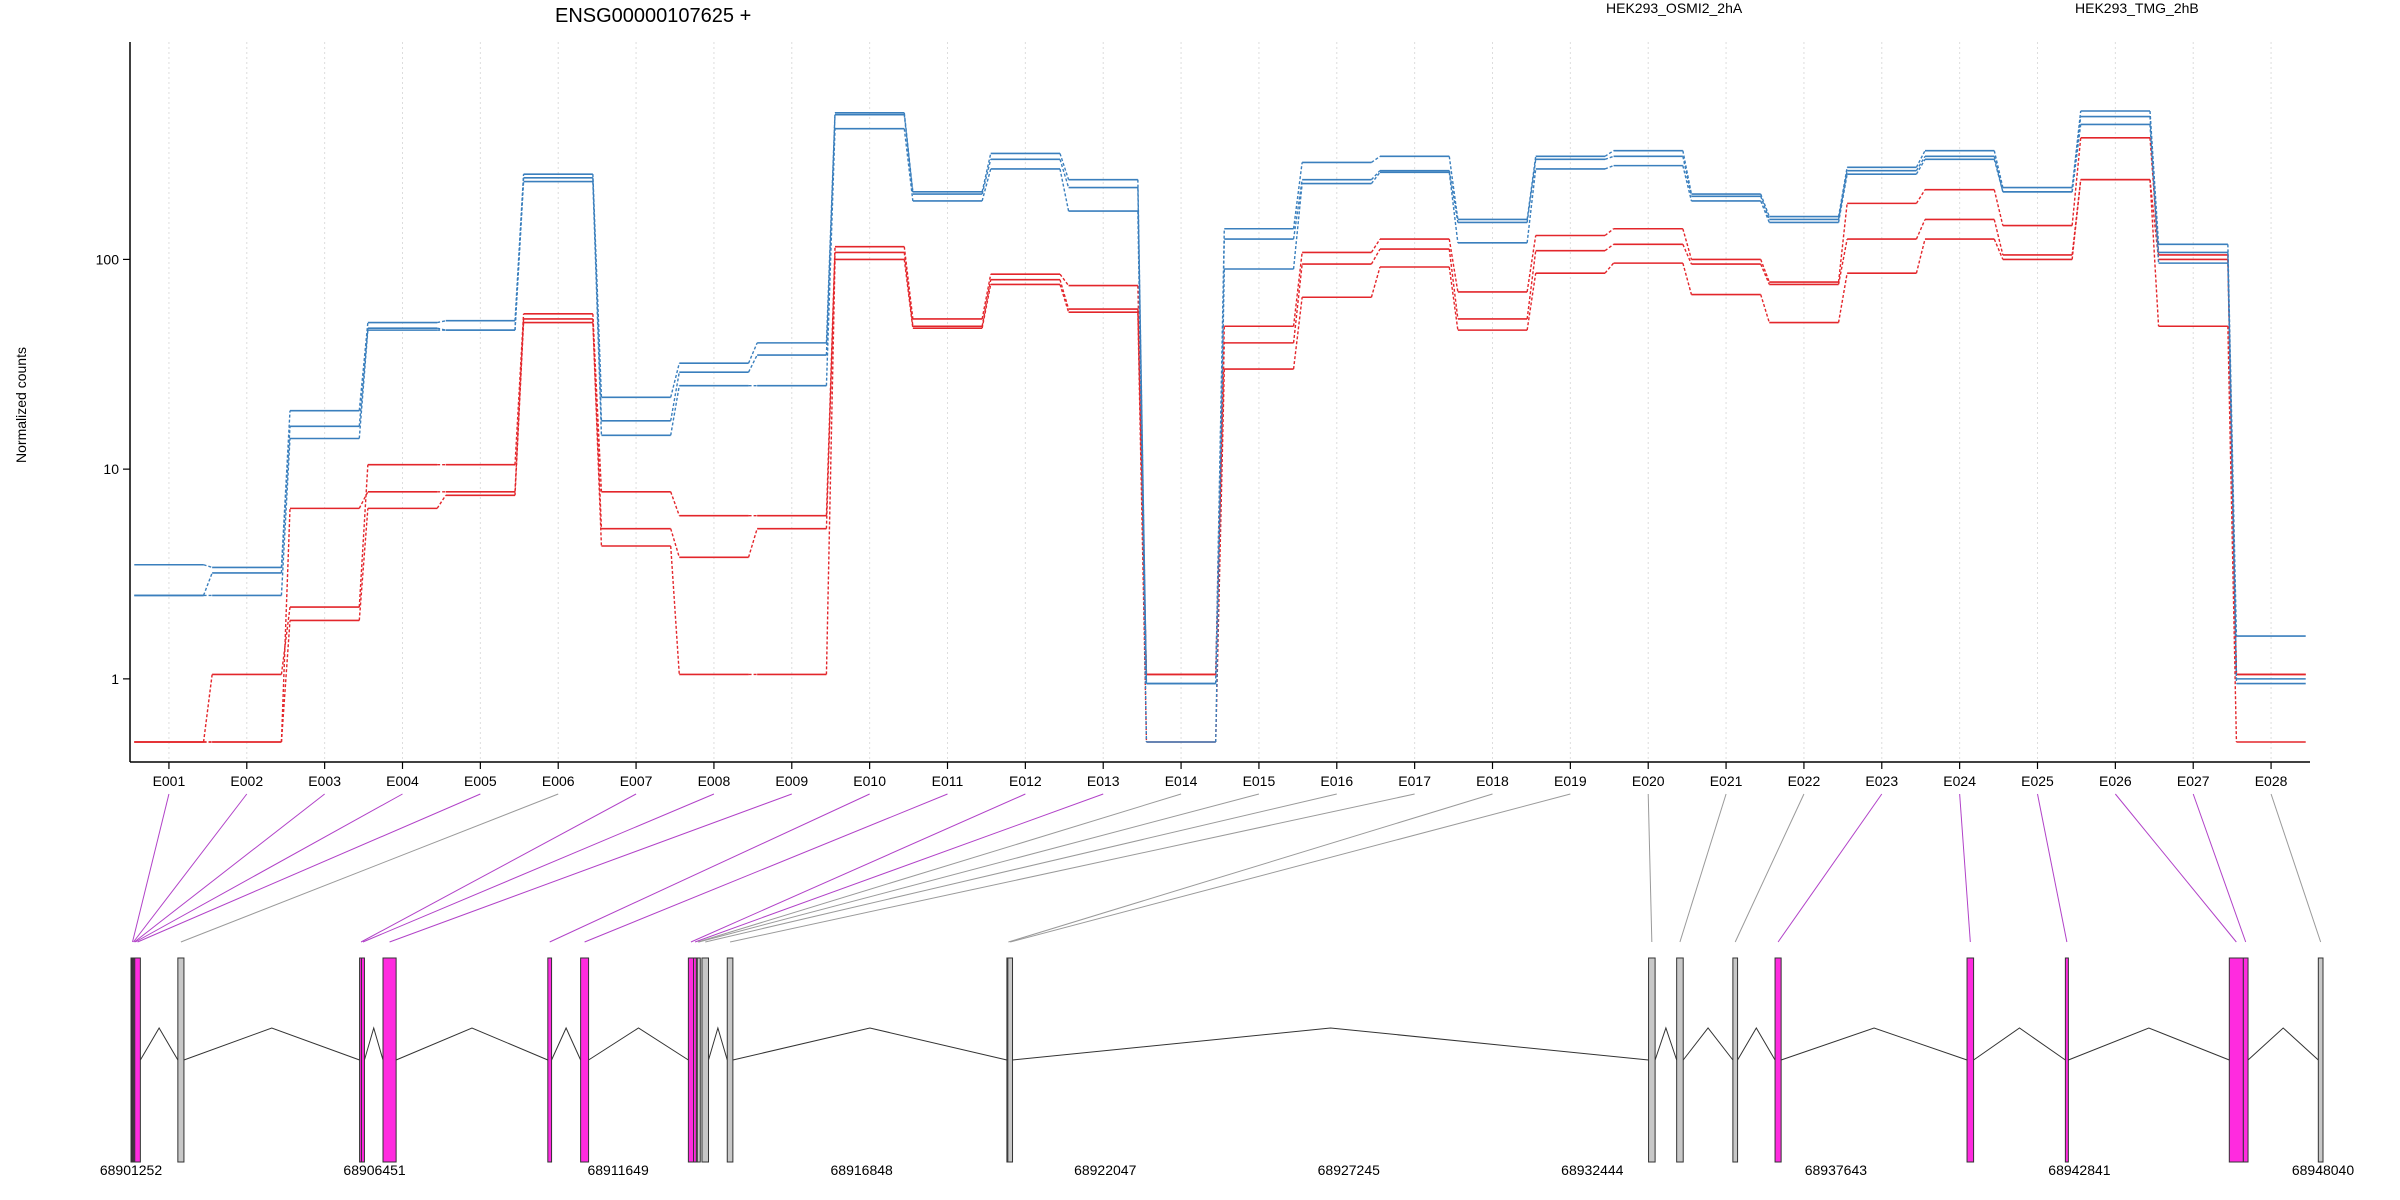 The height and width of the screenshot is (1200, 2400). I want to click on genomic-coord-label-6: 68932444, so click(1592, 1170).